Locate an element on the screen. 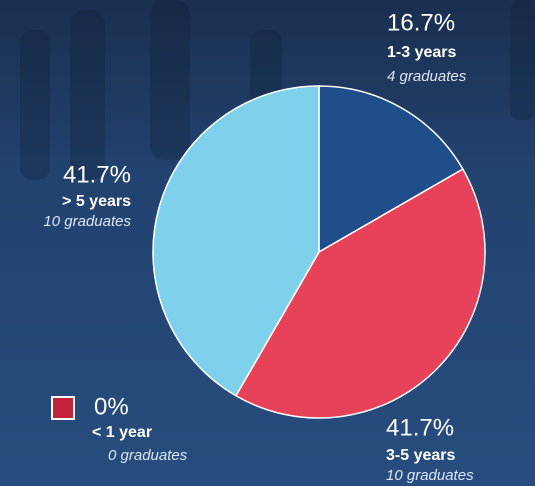  category-label: > 5 years is located at coordinates (96, 201).